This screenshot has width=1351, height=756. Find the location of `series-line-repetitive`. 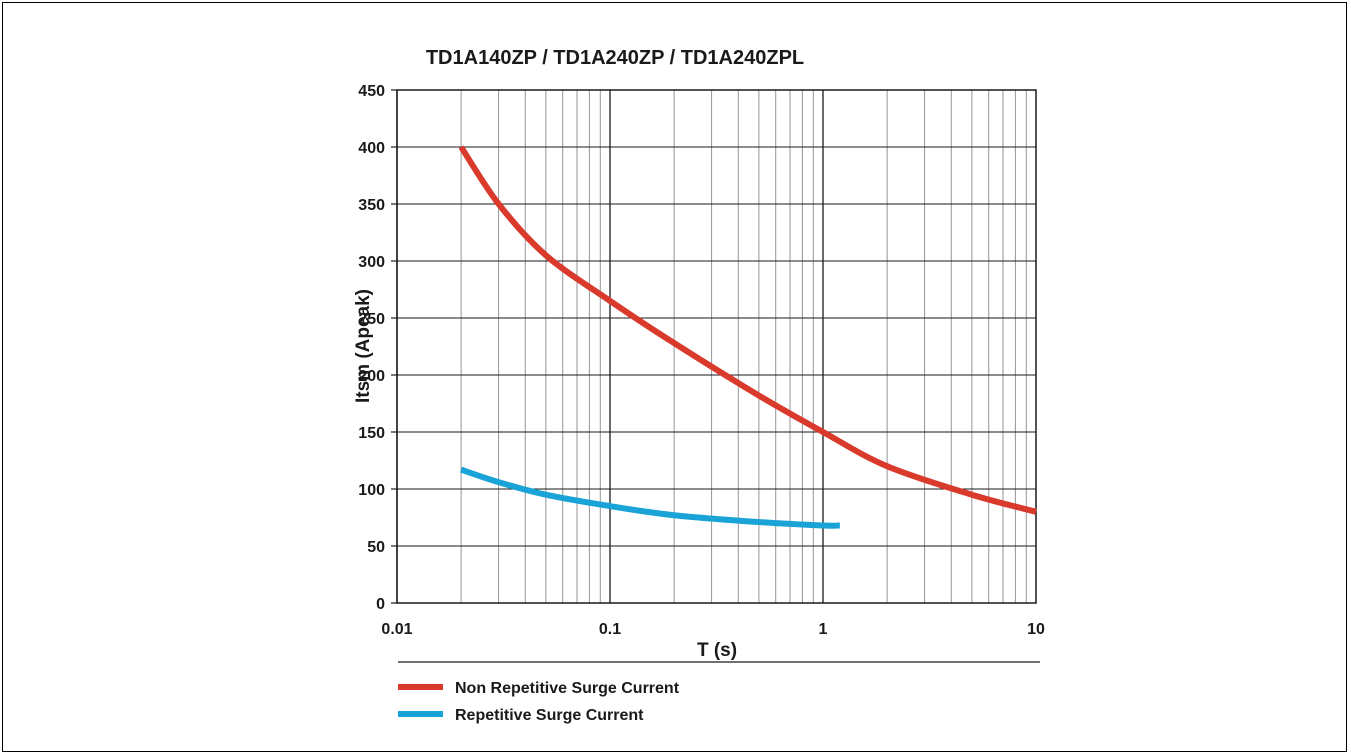

series-line-repetitive is located at coordinates (650, 497).